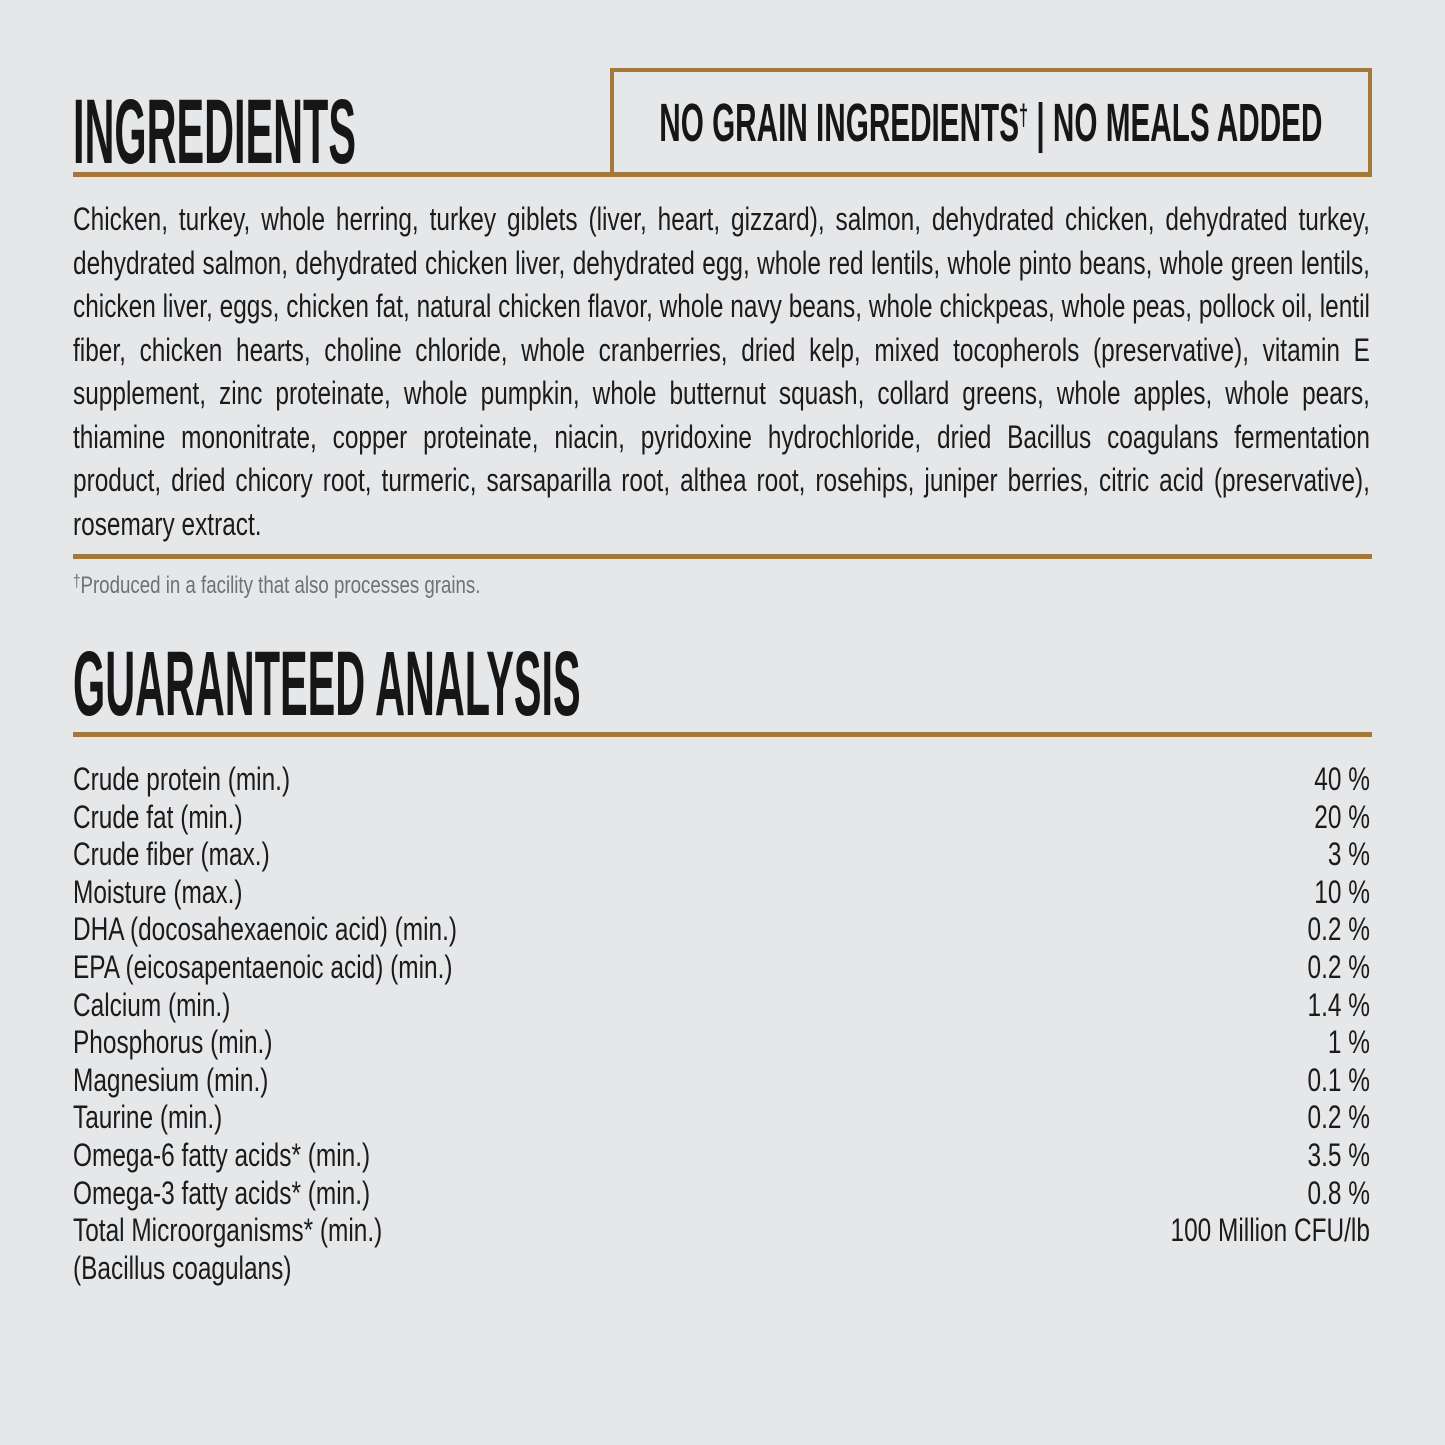 Image resolution: width=1445 pixels, height=1445 pixels. What do you see at coordinates (721, 1118) in the screenshot?
I see `analysis-row-taurine: Taurine (min.) 0.2 %` at bounding box center [721, 1118].